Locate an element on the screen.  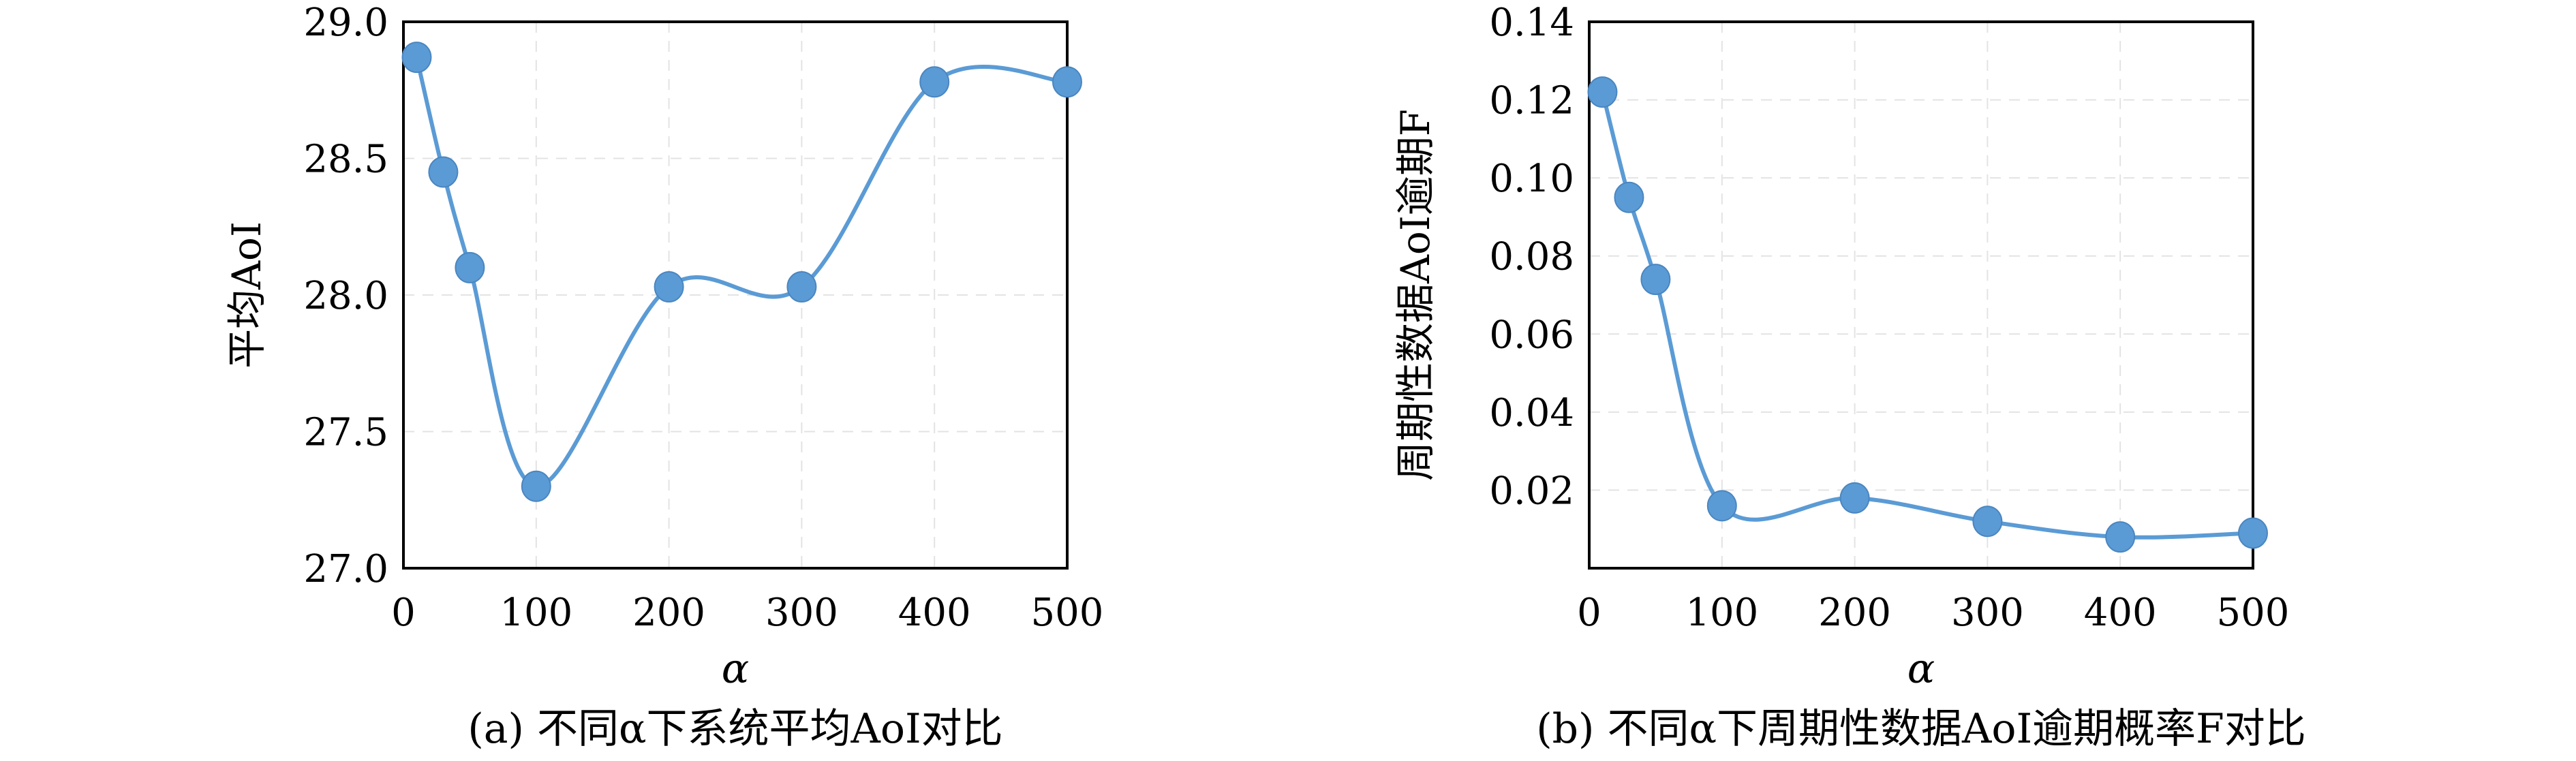
x-tick-label-b-5: 500 is located at coordinates (2253, 613).